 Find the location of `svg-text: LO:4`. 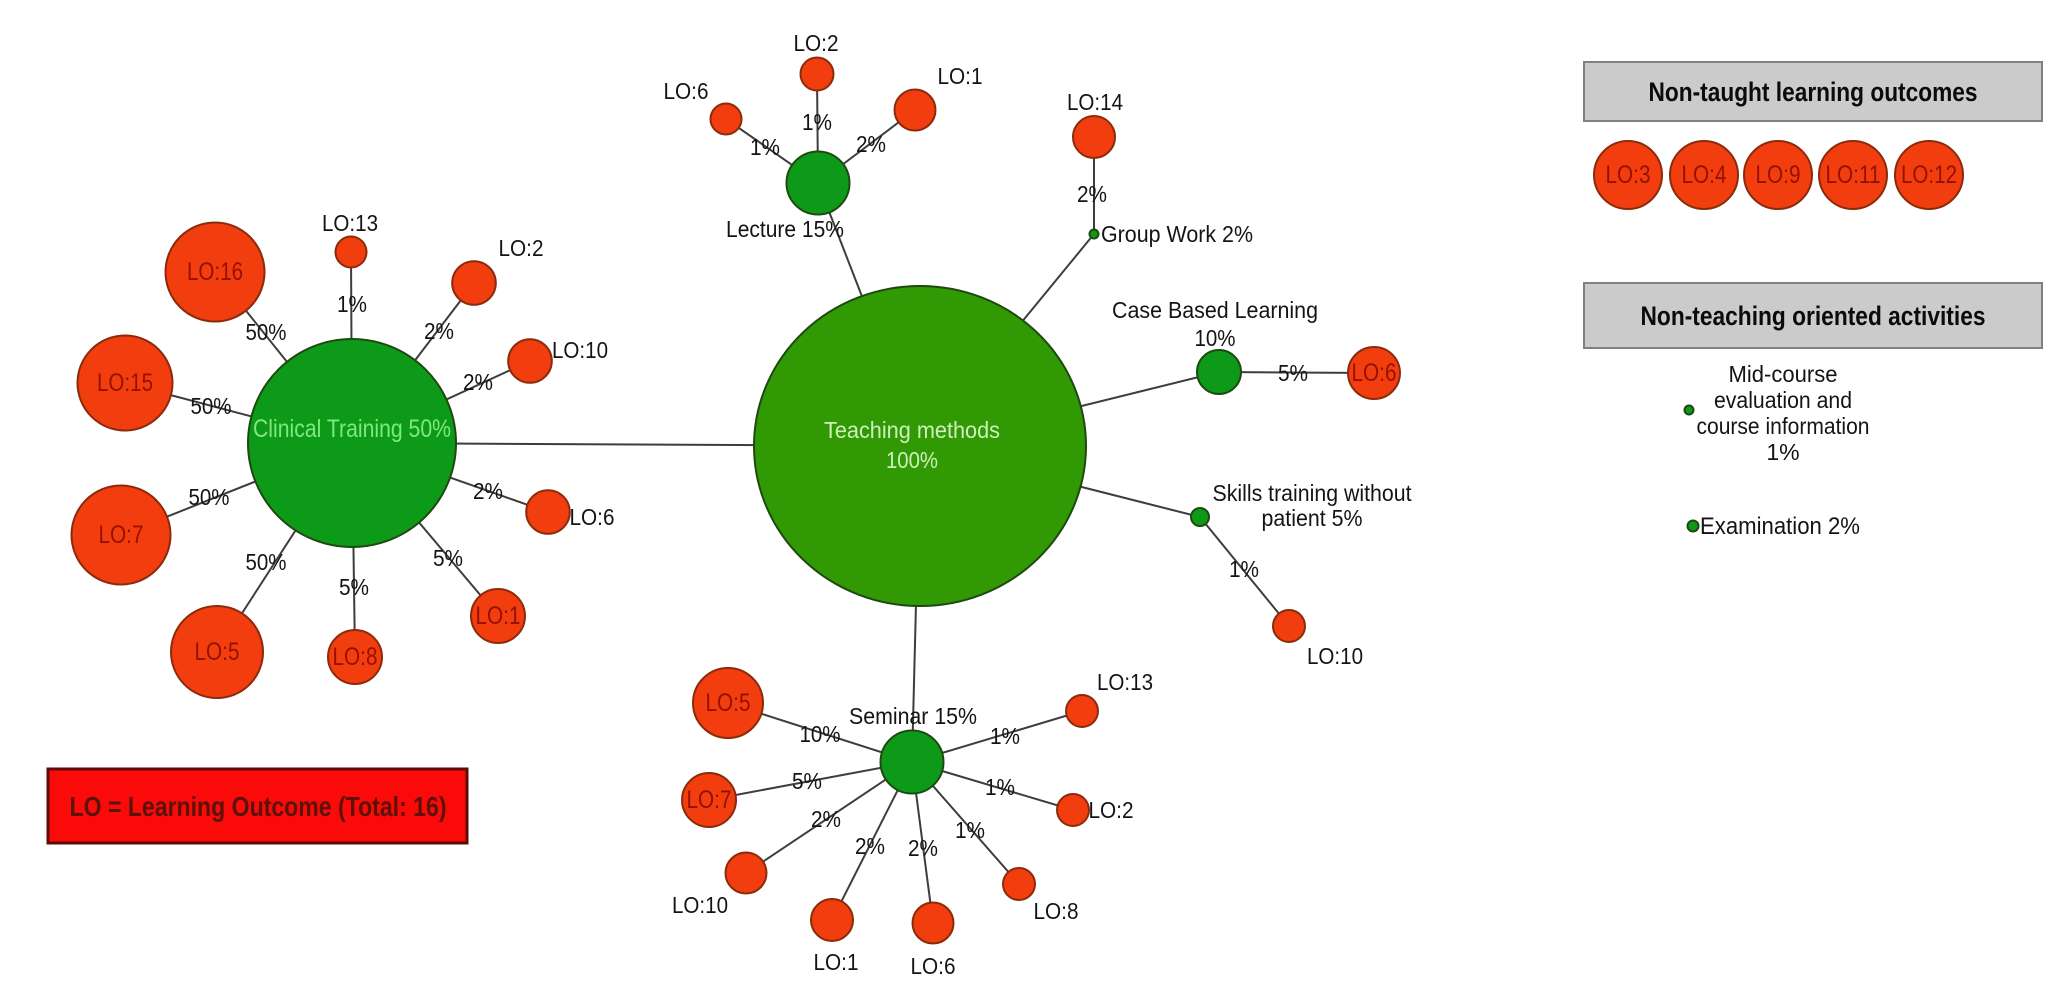

svg-text: LO:4 is located at coordinates (1704, 175).